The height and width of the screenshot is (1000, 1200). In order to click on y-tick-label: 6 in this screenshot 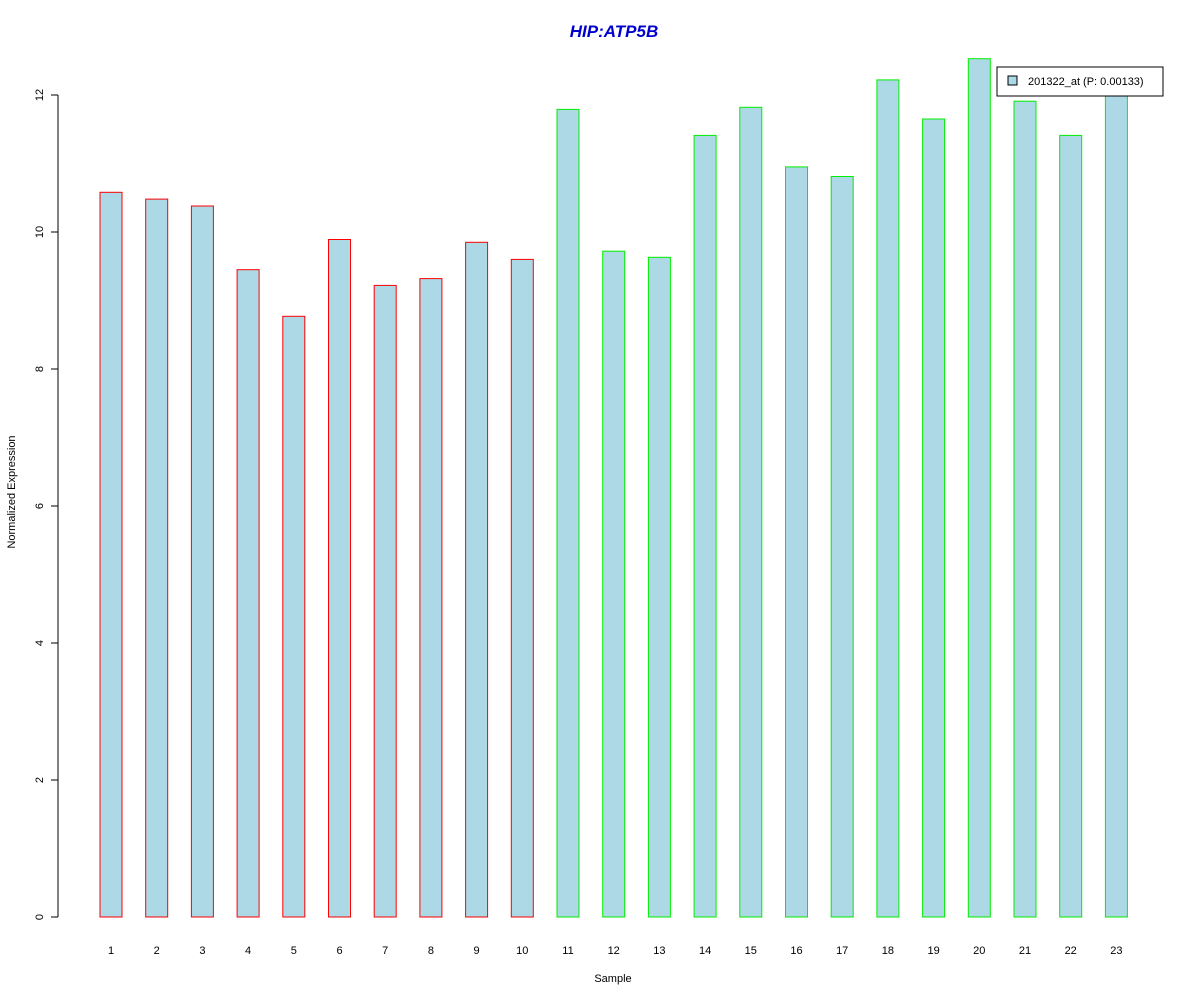, I will do `click(40, 506)`.